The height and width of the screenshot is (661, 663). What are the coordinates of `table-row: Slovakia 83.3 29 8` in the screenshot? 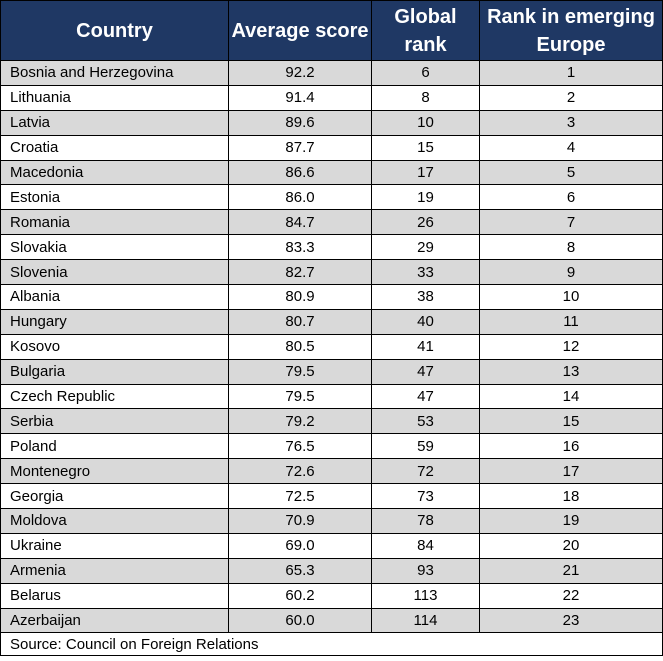 It's located at (331, 247).